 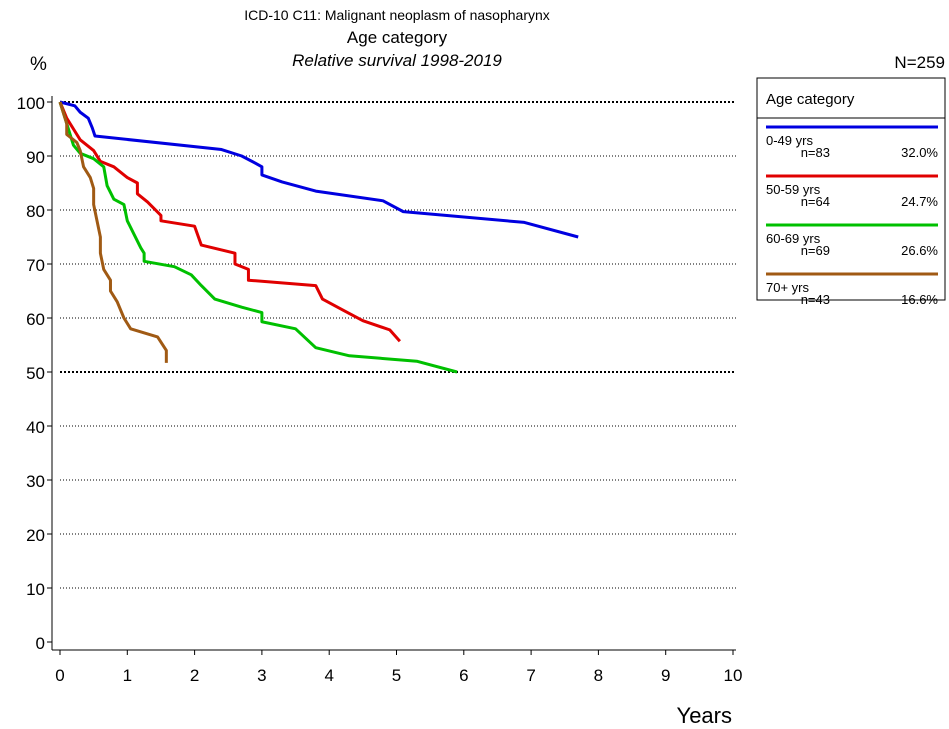 What do you see at coordinates (35, 535) in the screenshot?
I see `y-tick-label: 20` at bounding box center [35, 535].